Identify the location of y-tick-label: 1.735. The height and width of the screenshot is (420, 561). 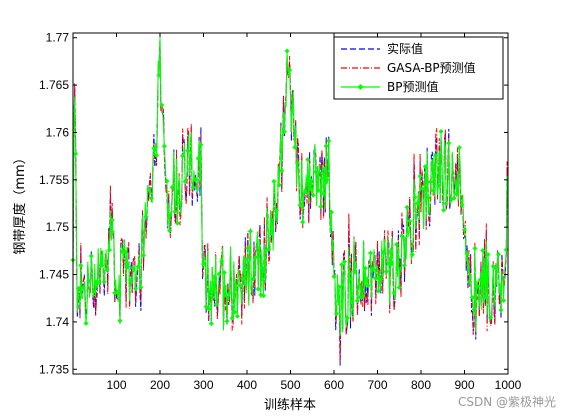
(54, 369).